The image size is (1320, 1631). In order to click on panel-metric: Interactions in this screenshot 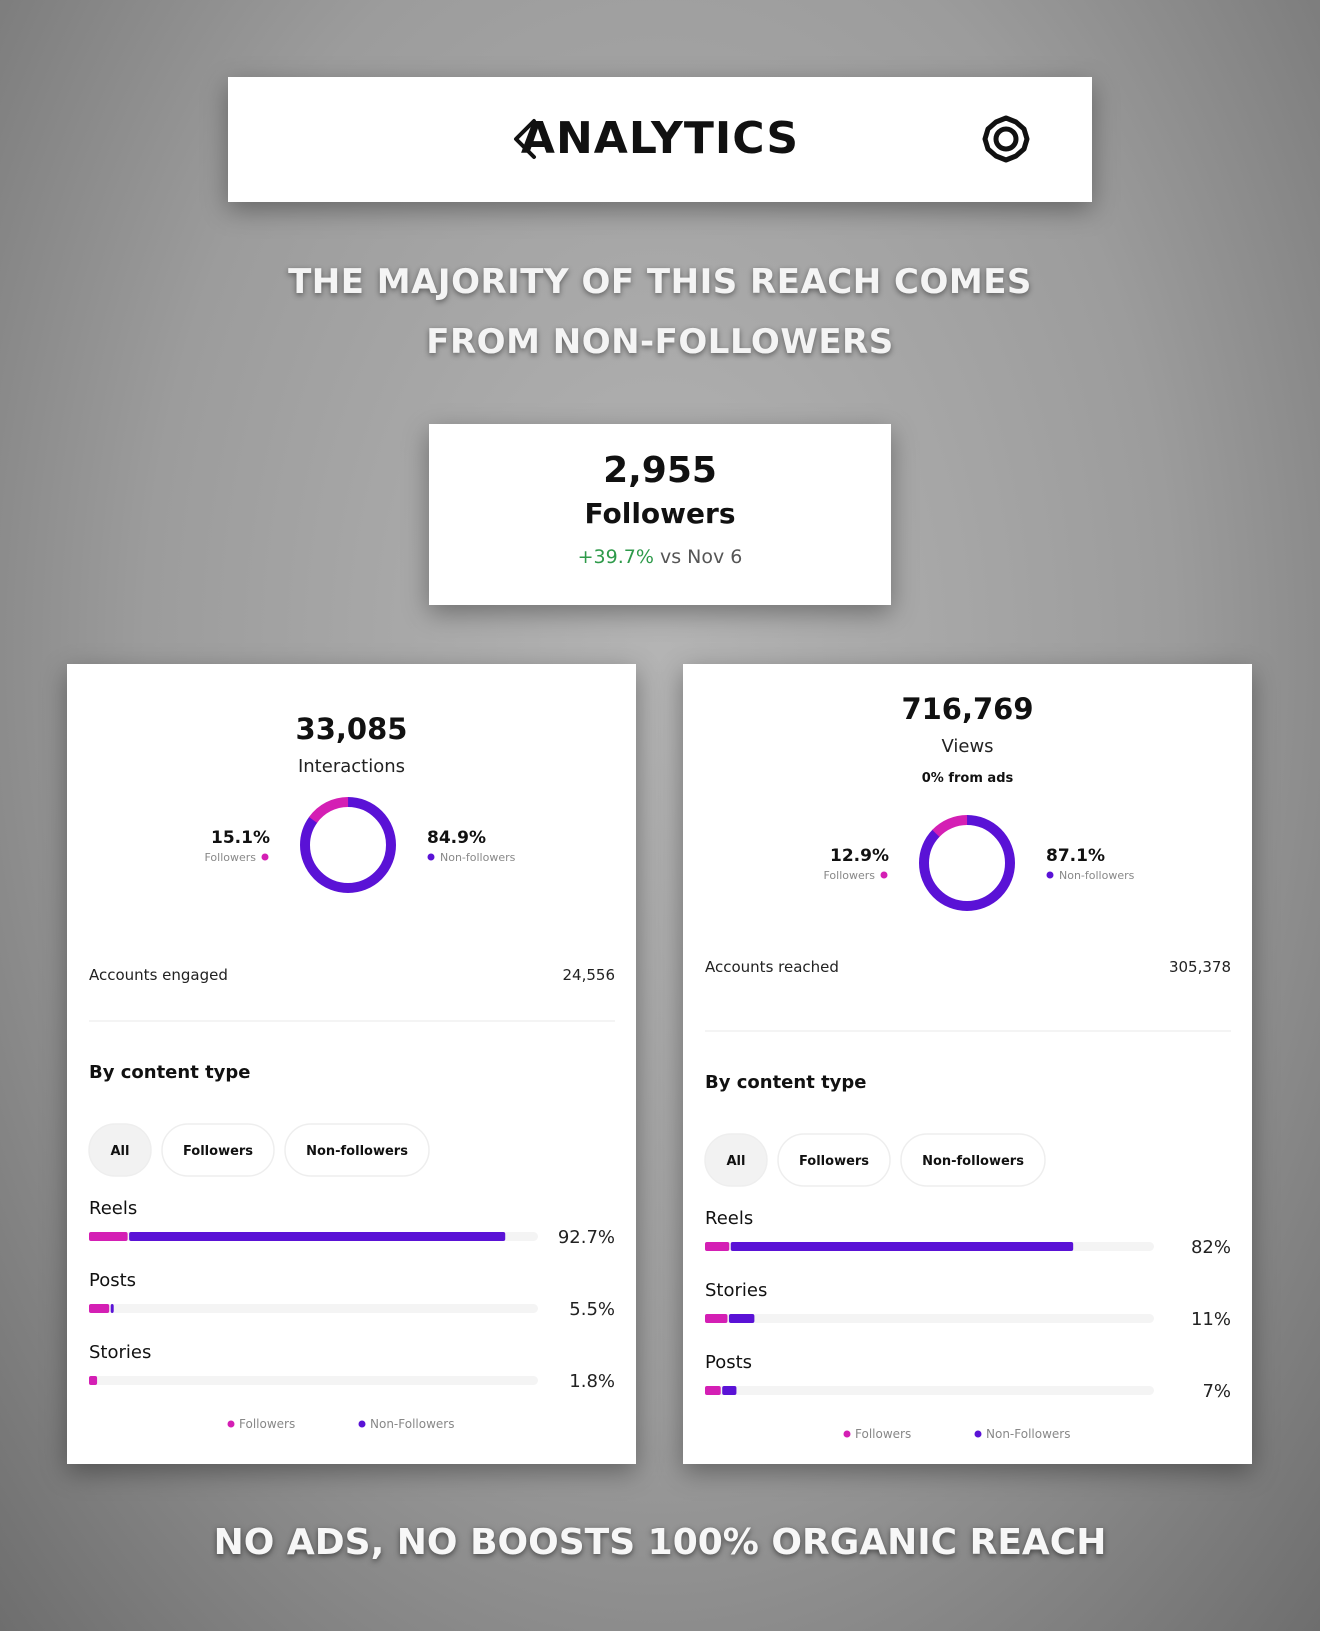, I will do `click(351, 766)`.